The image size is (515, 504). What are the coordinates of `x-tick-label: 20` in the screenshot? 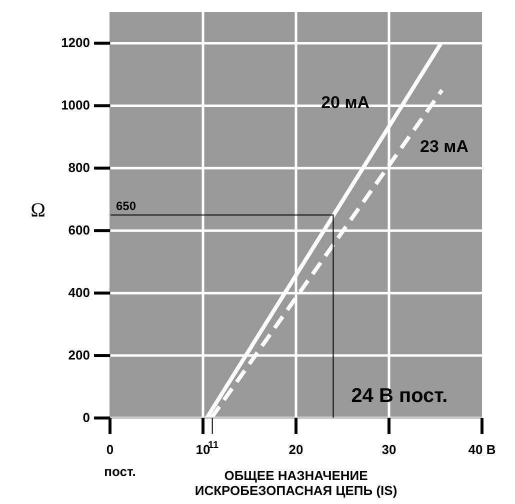 It's located at (296, 449).